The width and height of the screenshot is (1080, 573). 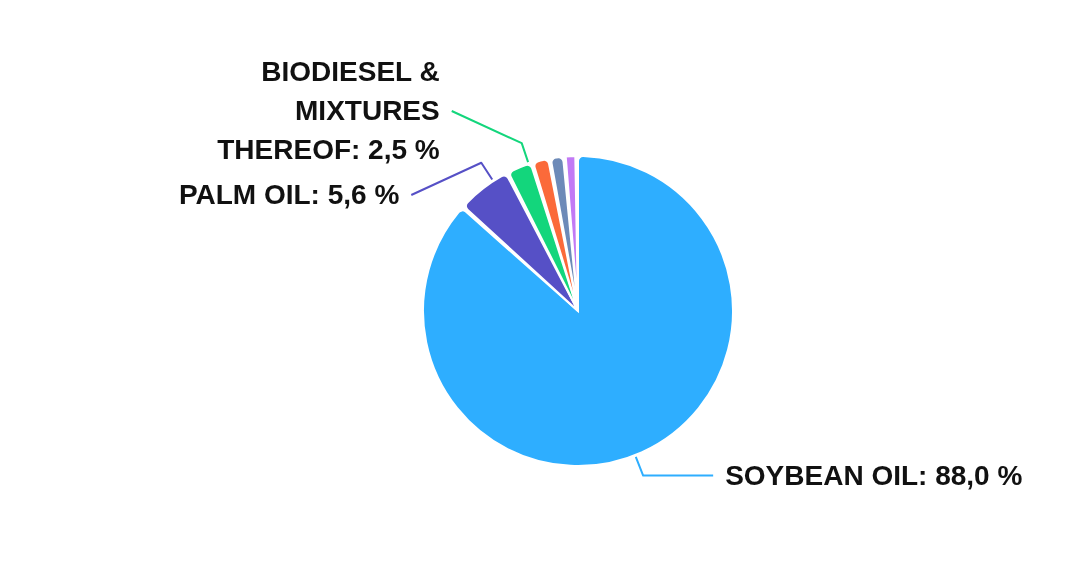 I want to click on slice-label: BIODIESEL & MIXTURES THEREOF: 2,5 %, so click(x=328, y=111).